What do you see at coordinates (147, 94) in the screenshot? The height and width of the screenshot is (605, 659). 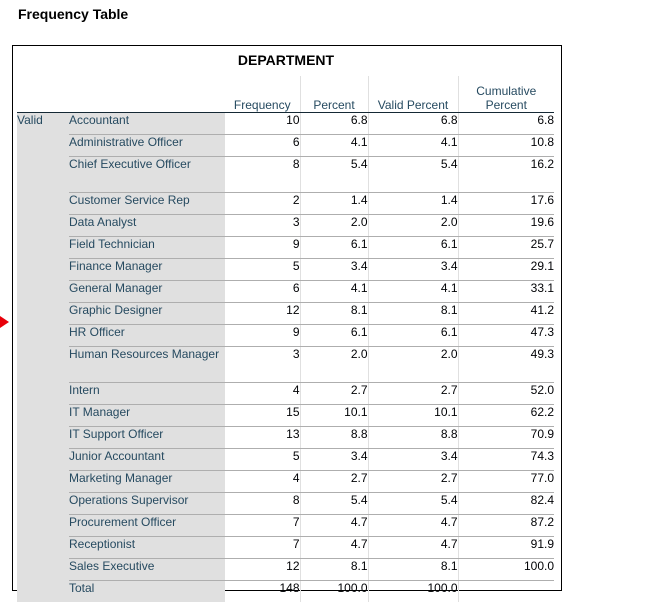 I see `header-label-blank` at bounding box center [147, 94].